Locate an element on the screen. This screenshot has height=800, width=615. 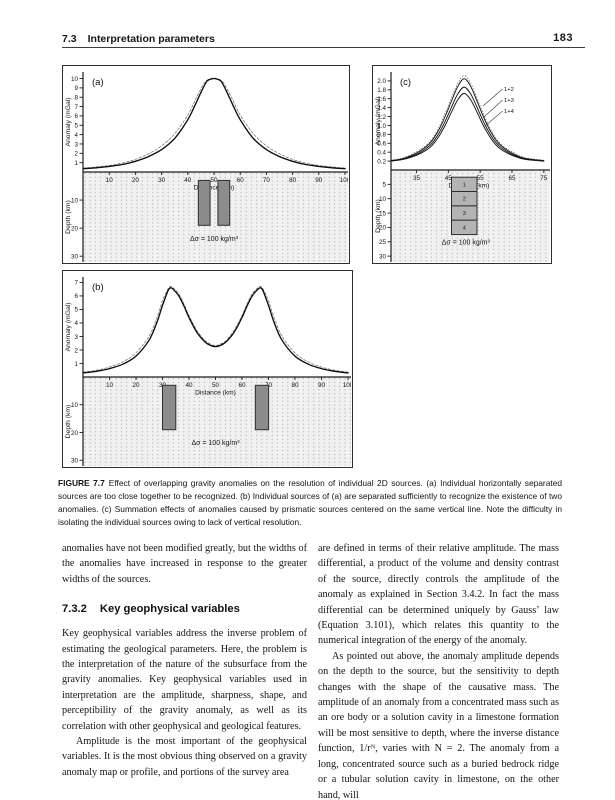
y-tick-label: 1.6 is located at coordinates (381, 99).